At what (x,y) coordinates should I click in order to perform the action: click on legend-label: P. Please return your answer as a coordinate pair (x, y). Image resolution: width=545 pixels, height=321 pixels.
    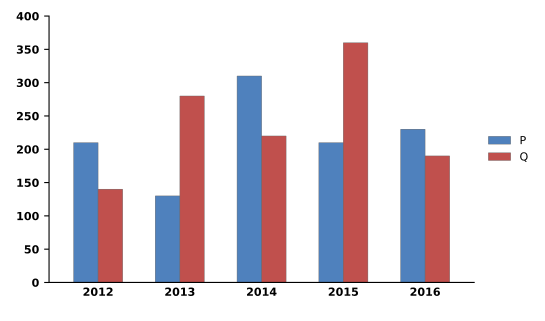
    Looking at the image, I should click on (523, 140).